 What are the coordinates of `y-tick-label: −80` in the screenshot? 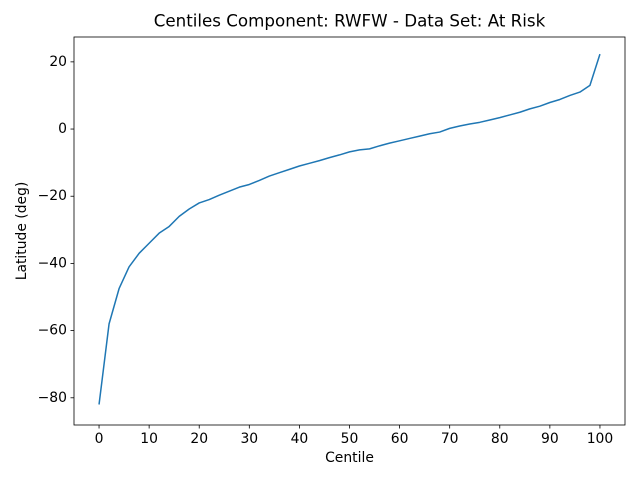 It's located at (52, 398).